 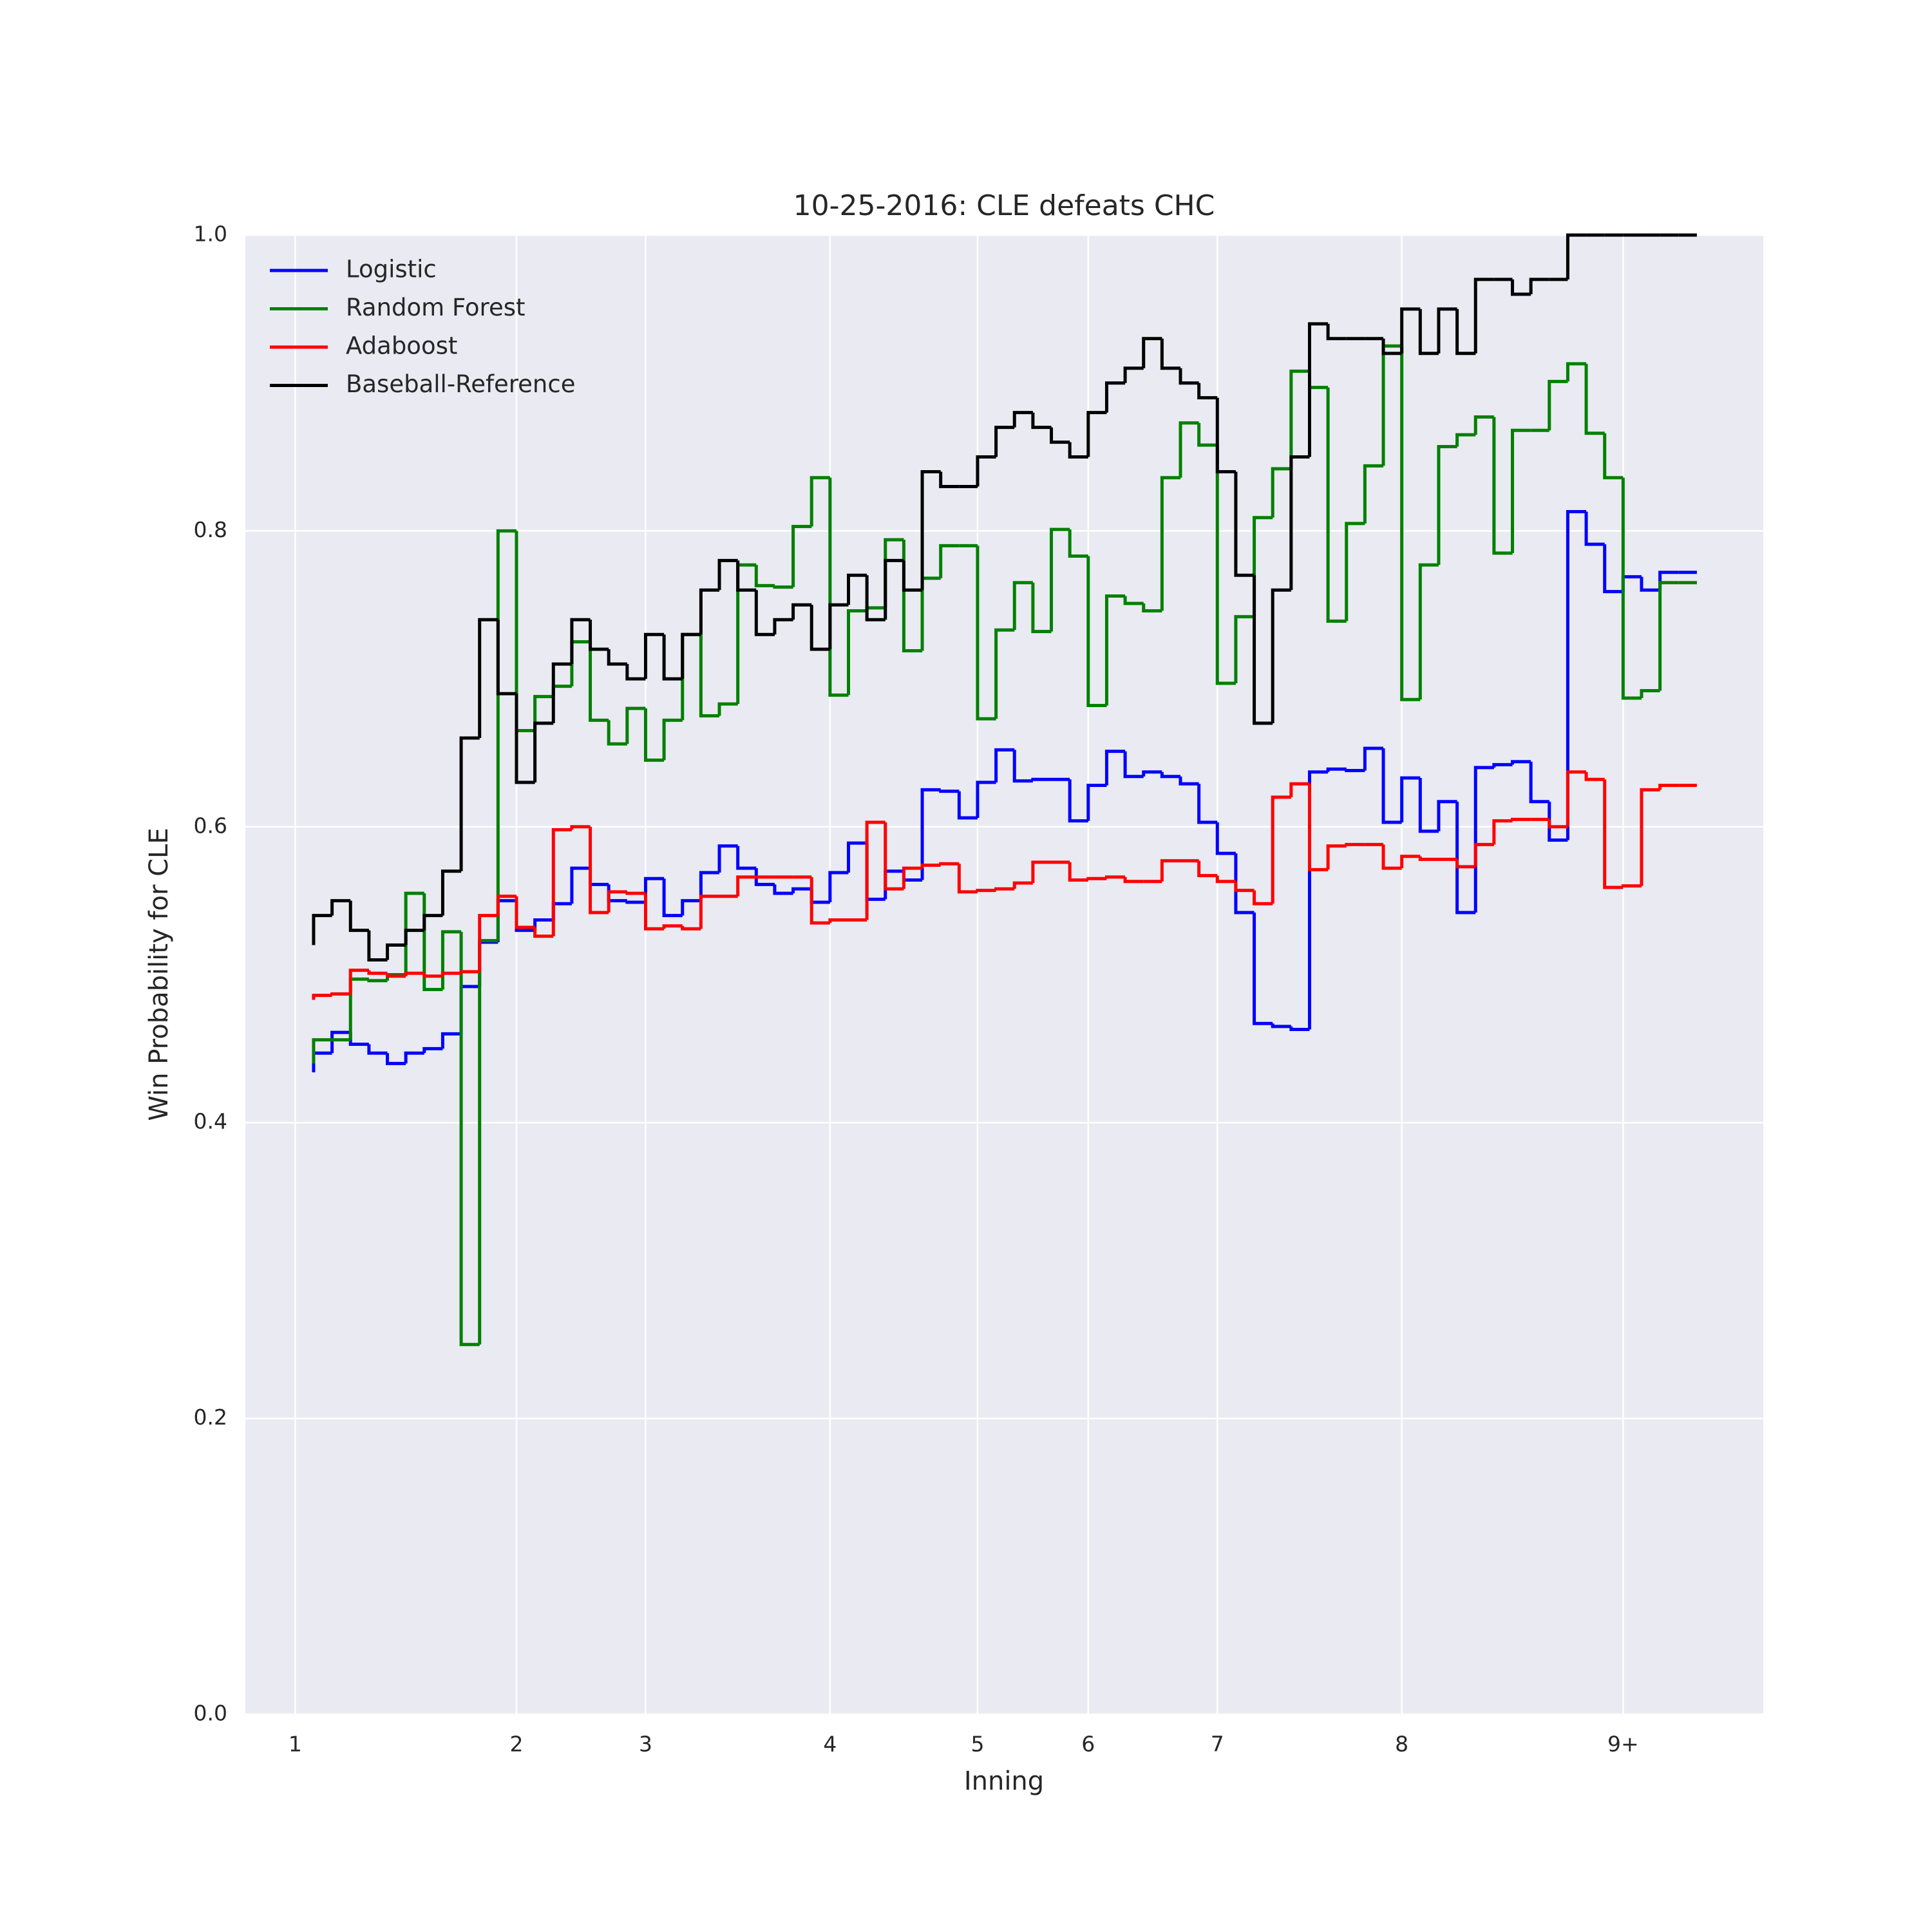 I want to click on chart-title: 10-25-2016: CLE defeats CHC, so click(x=1004, y=206).